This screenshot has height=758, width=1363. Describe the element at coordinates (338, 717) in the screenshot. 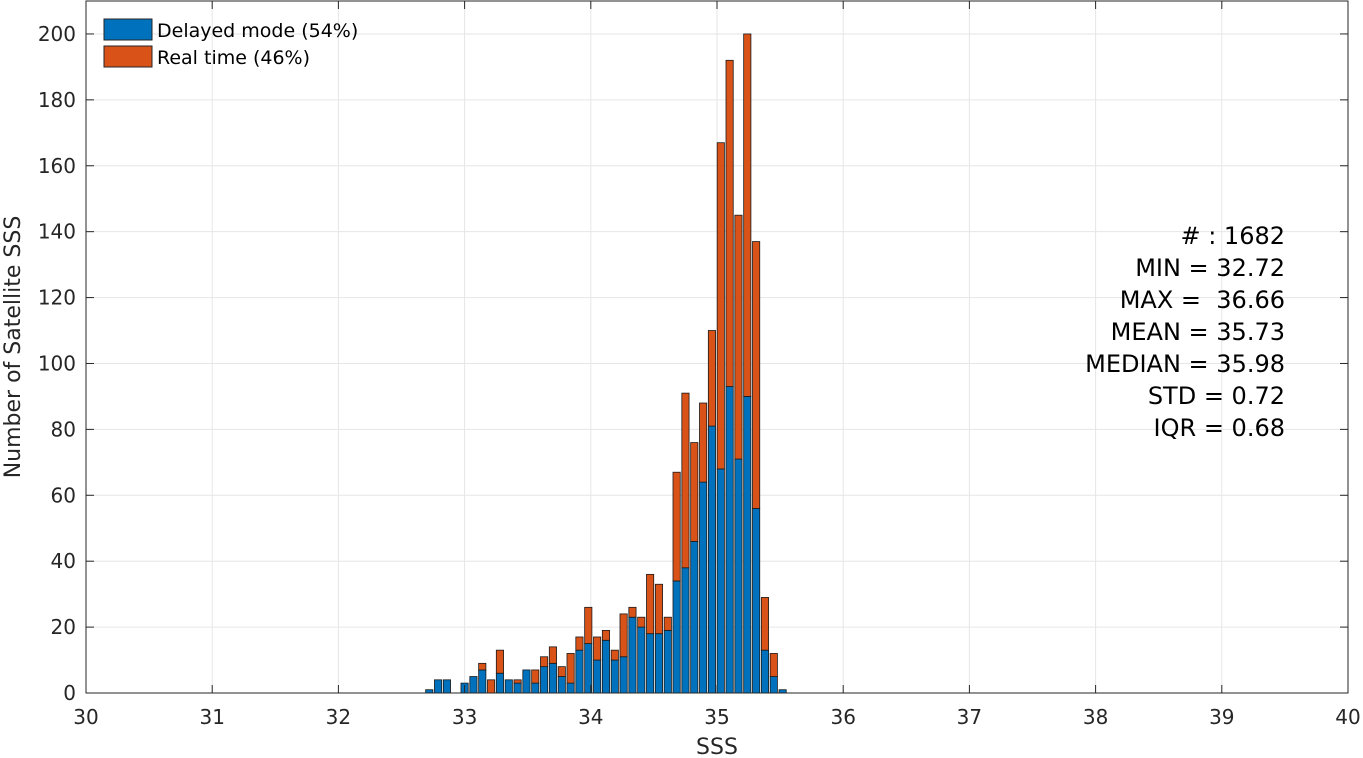

I see `x-tick-label: 32` at that location.